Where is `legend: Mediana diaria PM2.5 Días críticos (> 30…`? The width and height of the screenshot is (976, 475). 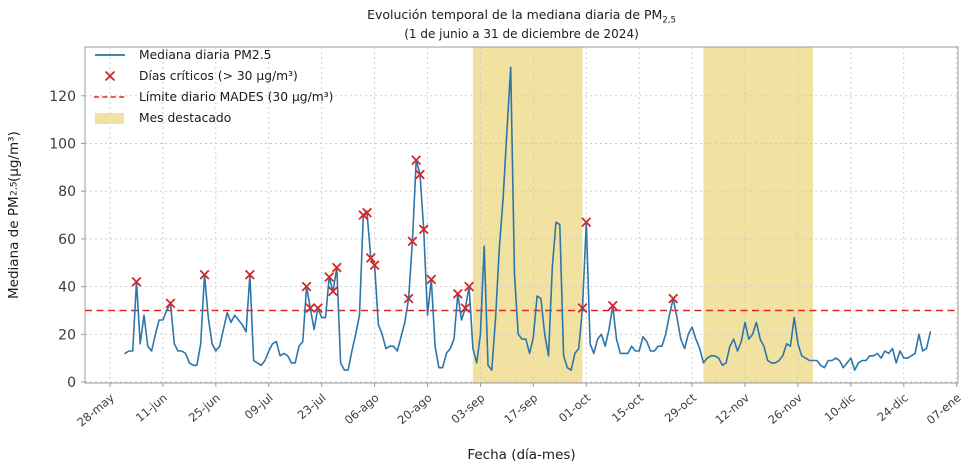
legend: Mediana diaria PM2.5 Días críticos (> 30… is located at coordinates (212, 86).